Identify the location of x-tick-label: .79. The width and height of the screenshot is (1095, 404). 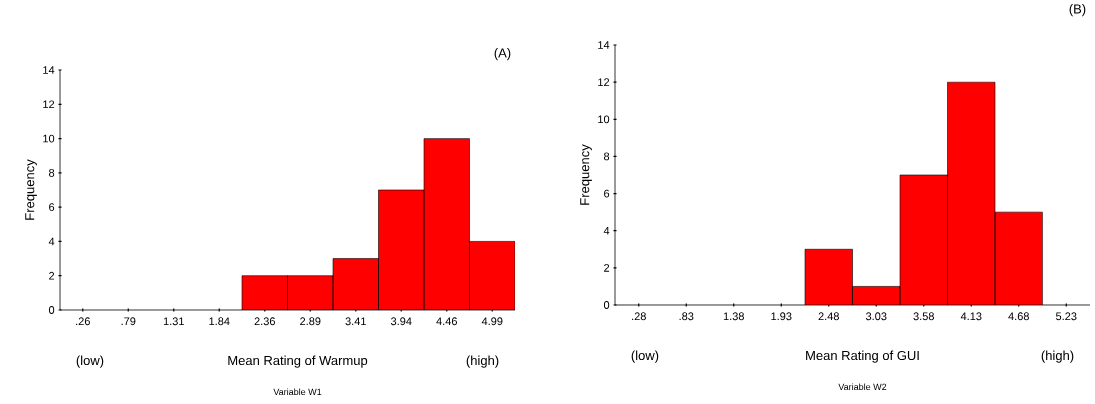
(128, 321).